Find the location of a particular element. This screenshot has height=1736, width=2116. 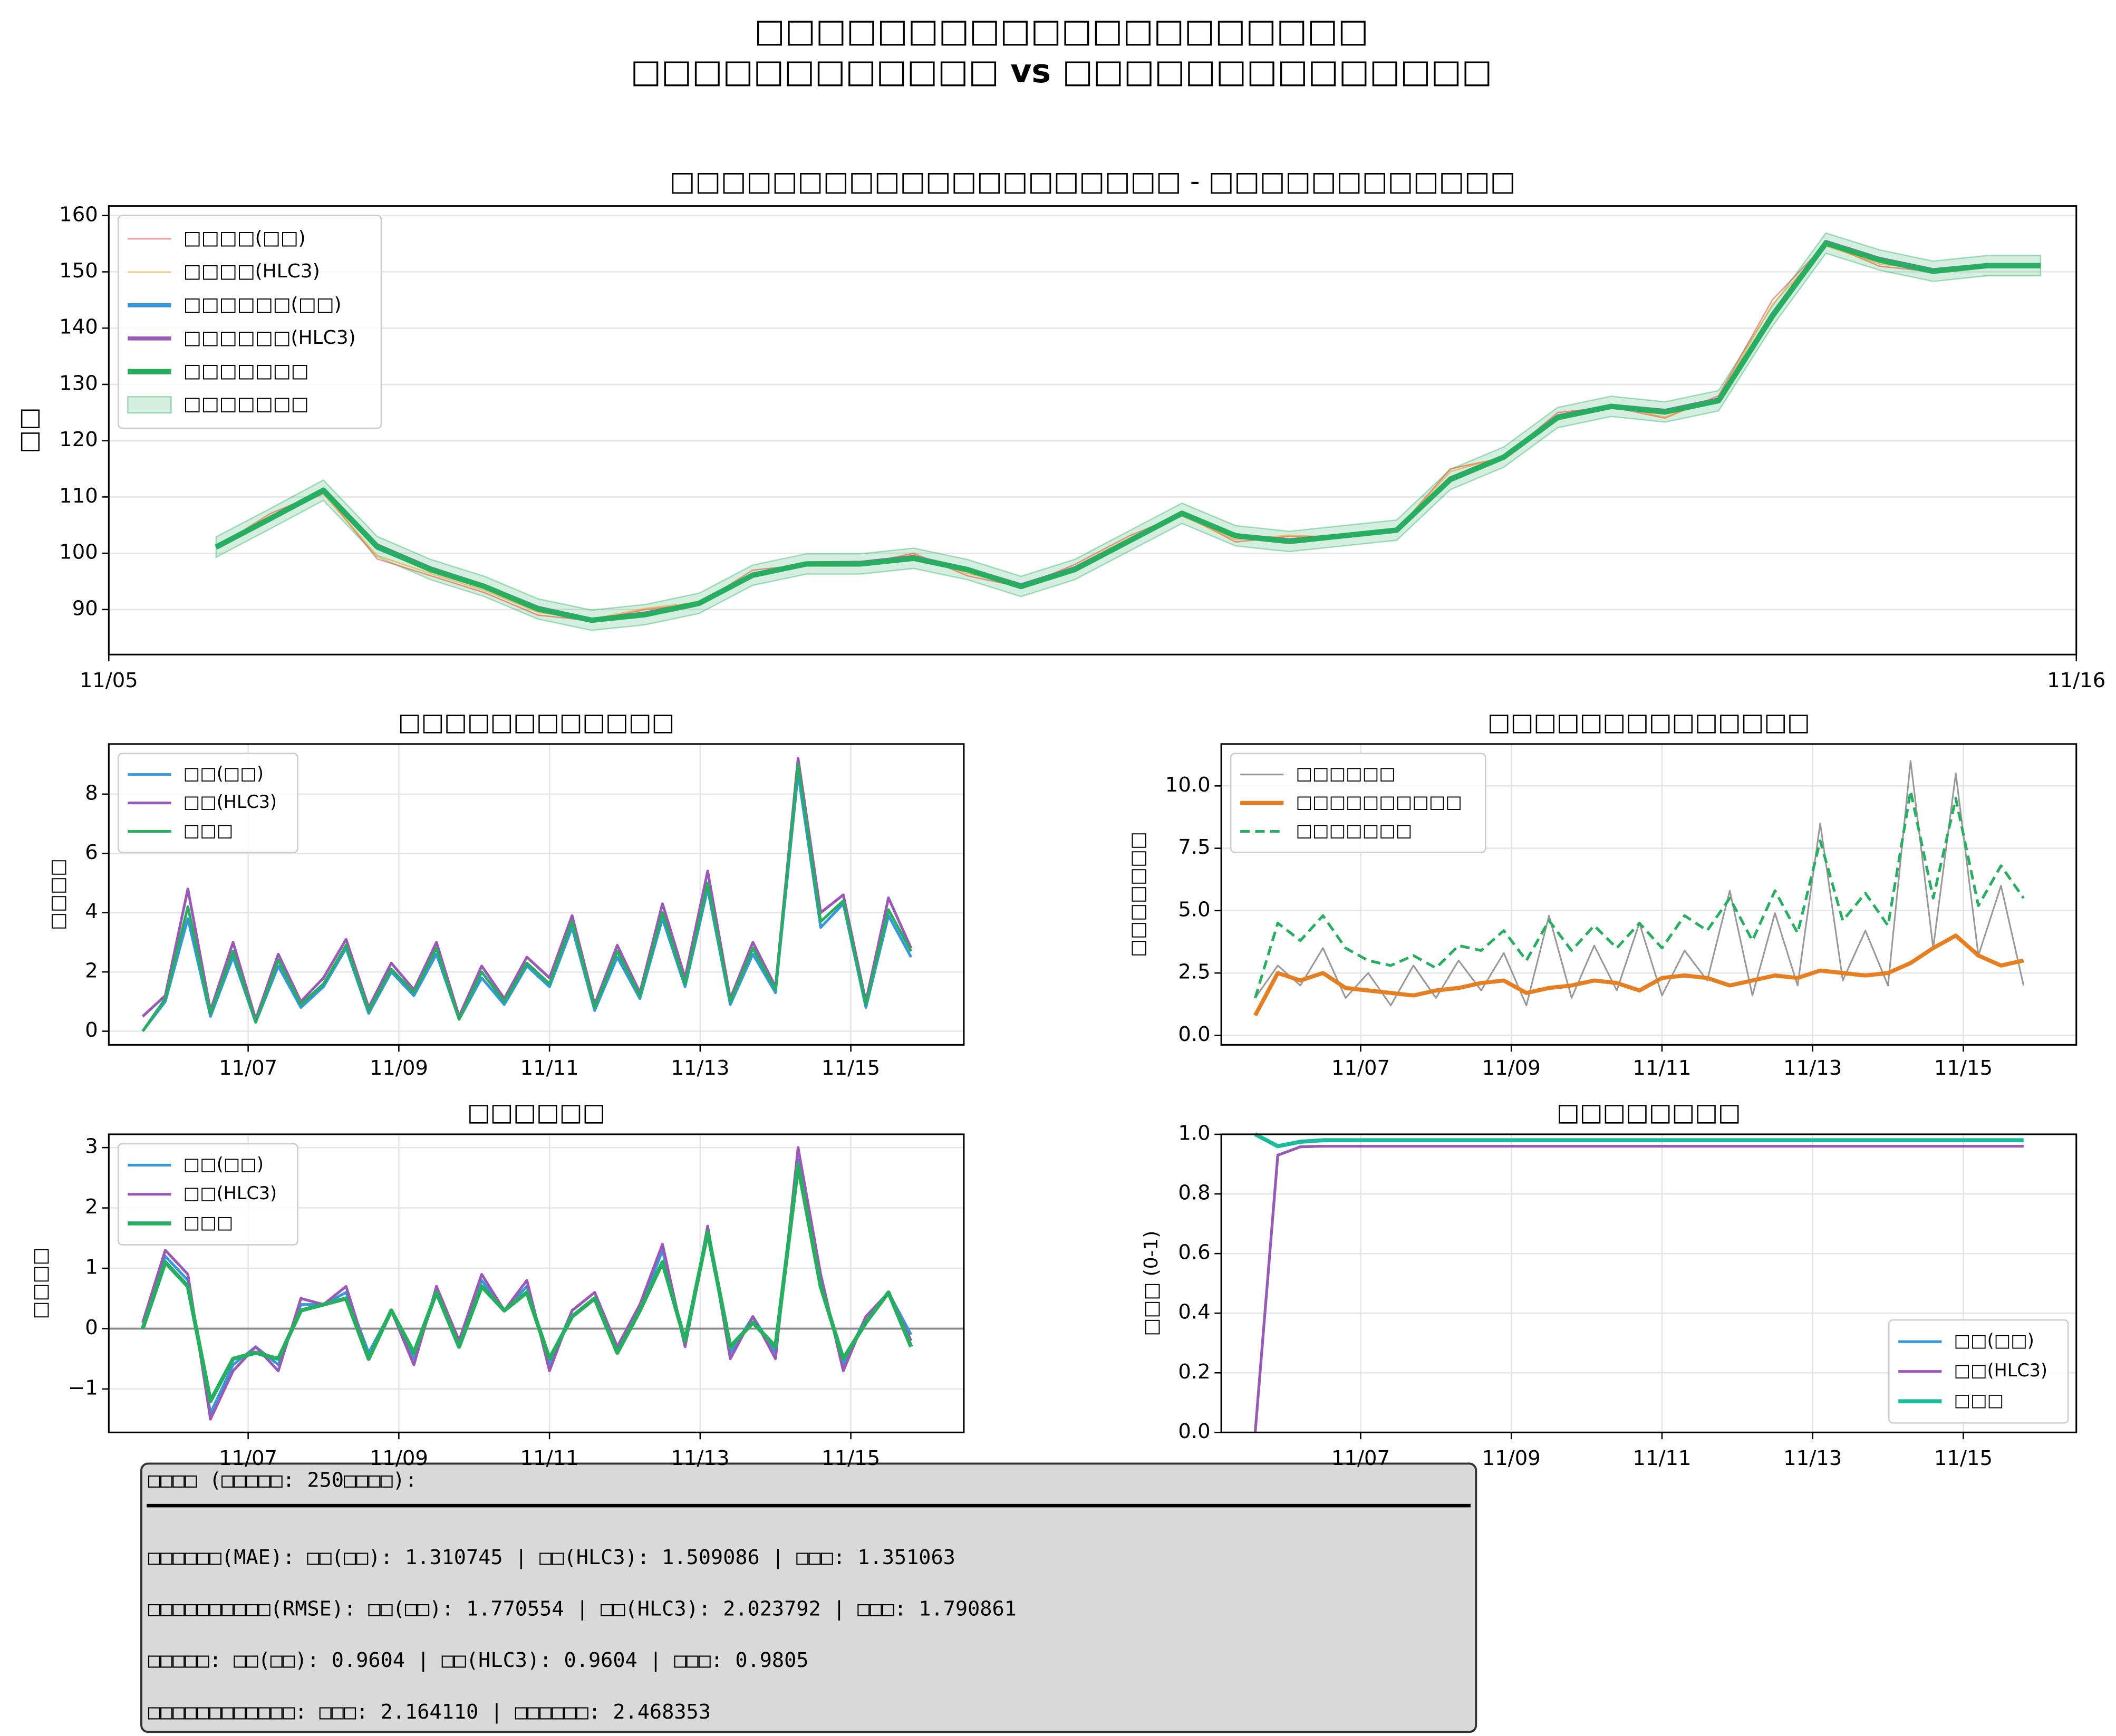

y-tick-label: −1 is located at coordinates (83, 1388).